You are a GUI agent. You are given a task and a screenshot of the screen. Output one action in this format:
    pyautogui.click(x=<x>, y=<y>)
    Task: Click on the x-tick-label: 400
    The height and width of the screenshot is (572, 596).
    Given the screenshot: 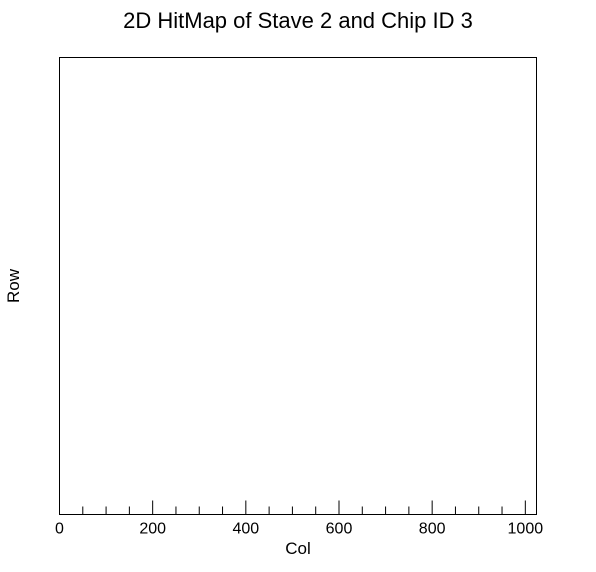 What is the action you would take?
    pyautogui.click(x=245, y=529)
    